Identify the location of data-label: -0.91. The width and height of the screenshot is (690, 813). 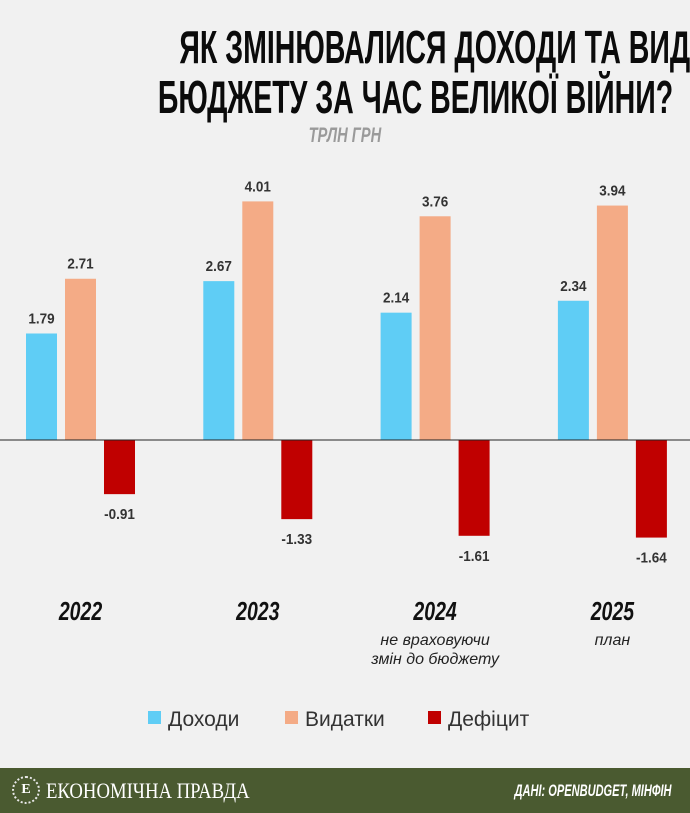
(119, 515).